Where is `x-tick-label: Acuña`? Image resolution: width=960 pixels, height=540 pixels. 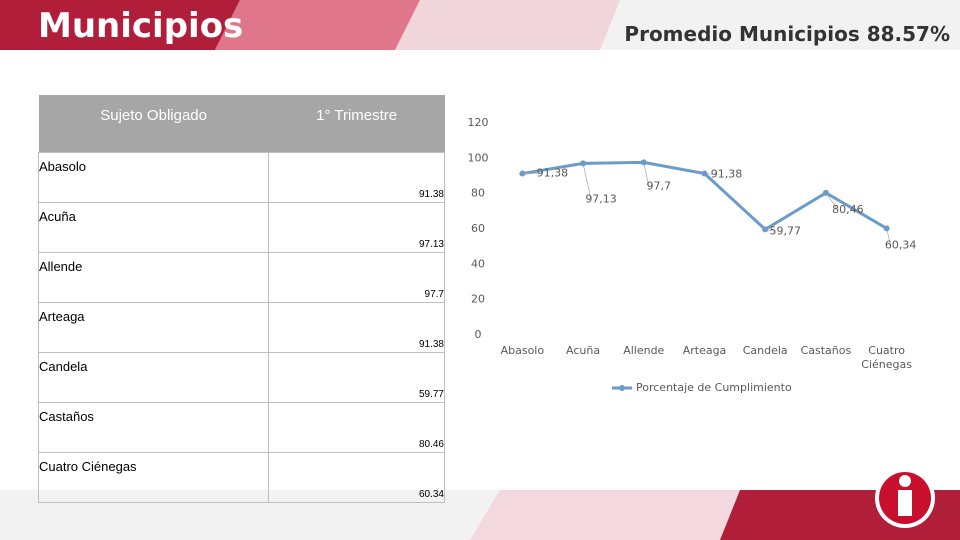
x-tick-label: Acuña is located at coordinates (583, 350).